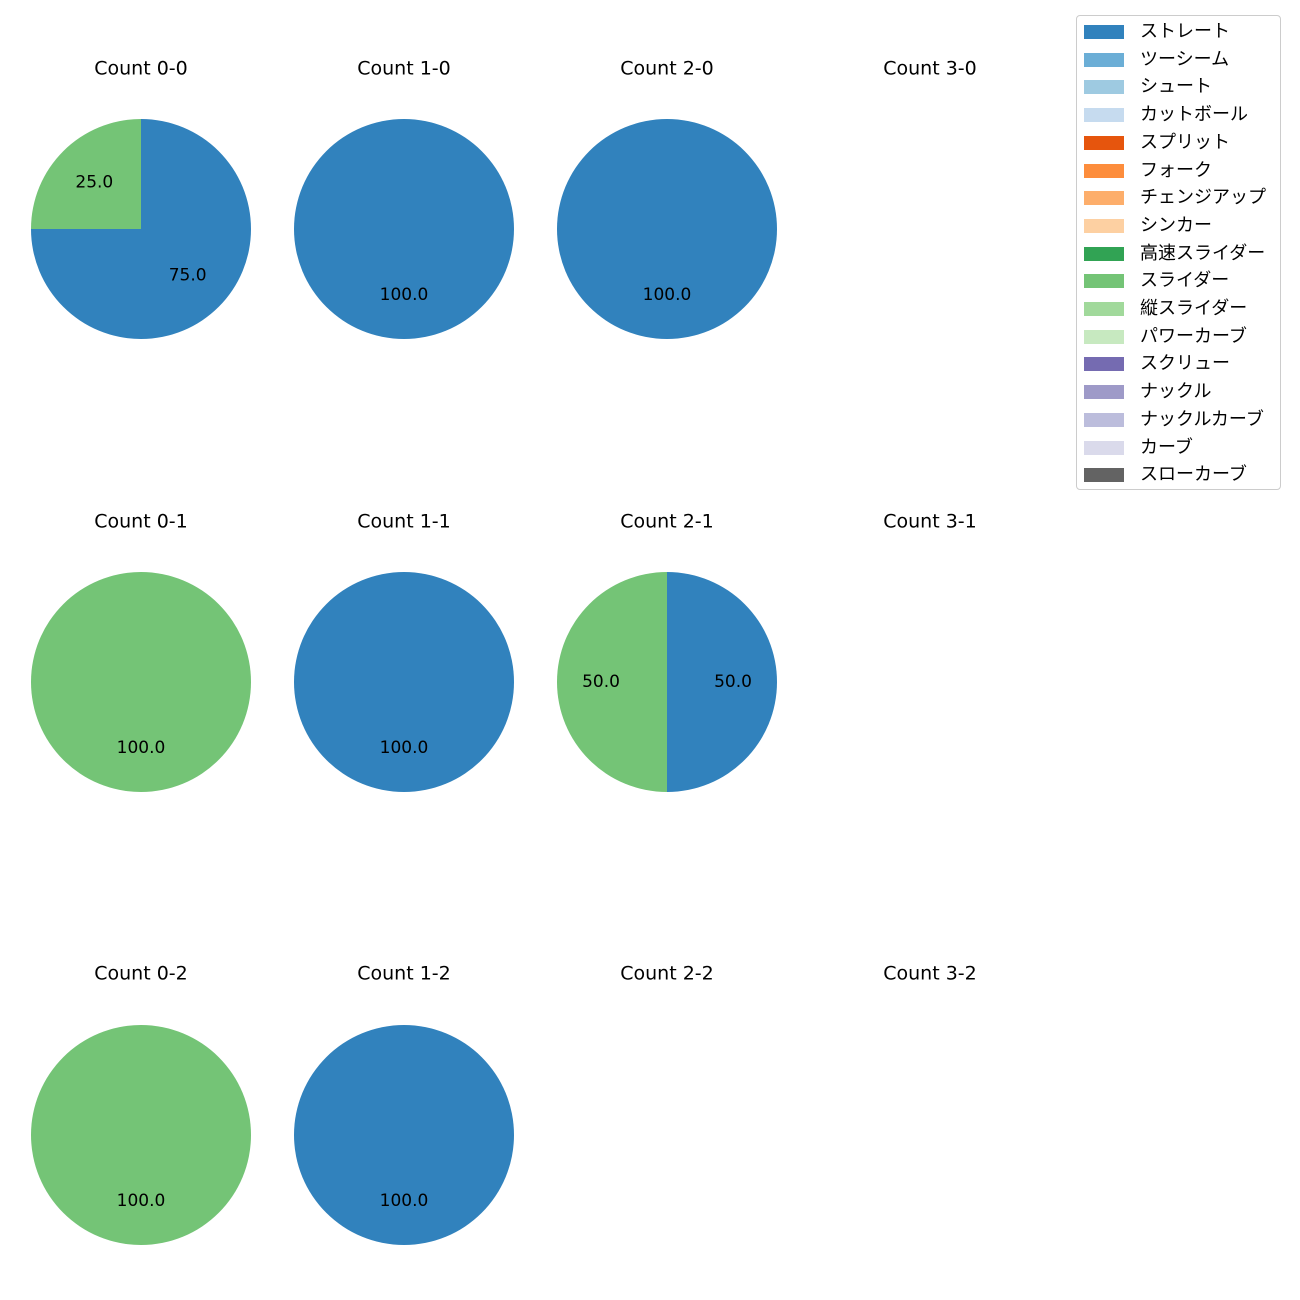 This screenshot has height=1300, width=1300. I want to click on legend-label: 高速スライダー, so click(1203, 253).